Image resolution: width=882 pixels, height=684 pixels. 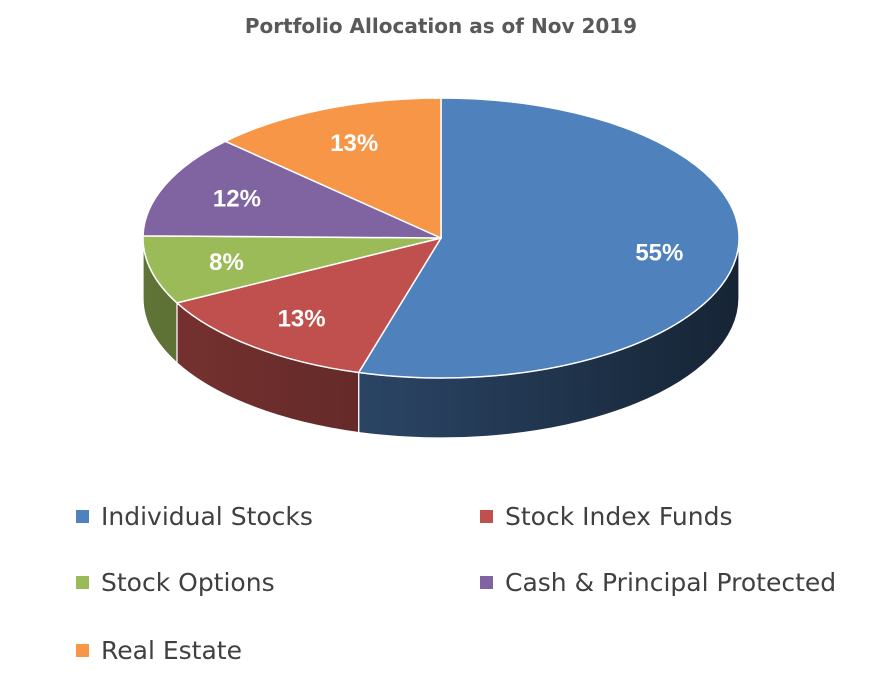 I want to click on pie-slice-real-estate, so click(x=333, y=168).